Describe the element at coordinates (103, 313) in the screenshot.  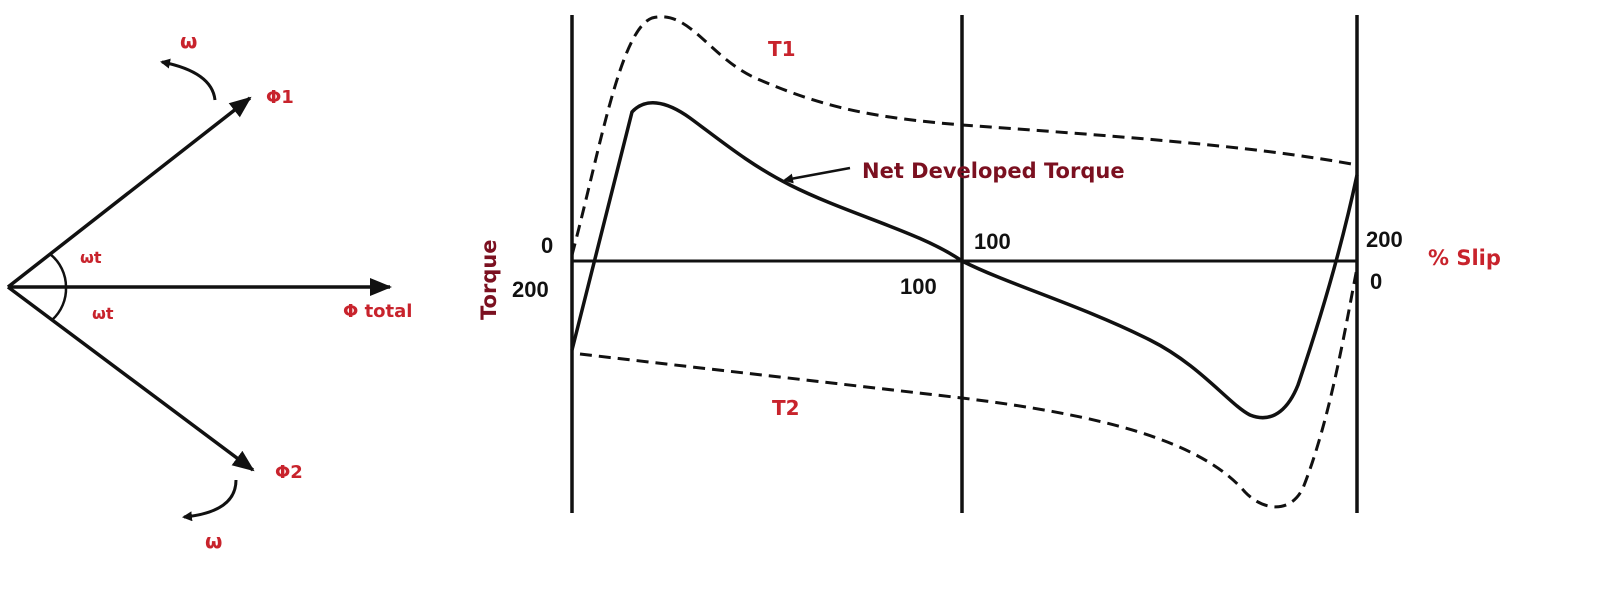
I see `angle-label-lower: ωt` at that location.